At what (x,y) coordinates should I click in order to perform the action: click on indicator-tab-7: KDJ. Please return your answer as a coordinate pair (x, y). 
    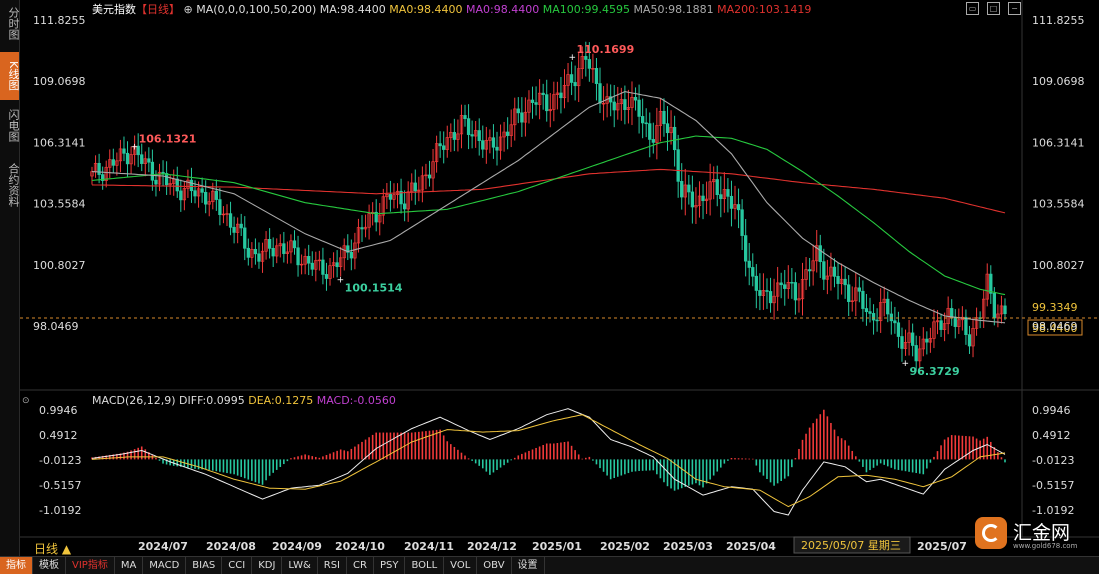
    Looking at the image, I should click on (267, 565).